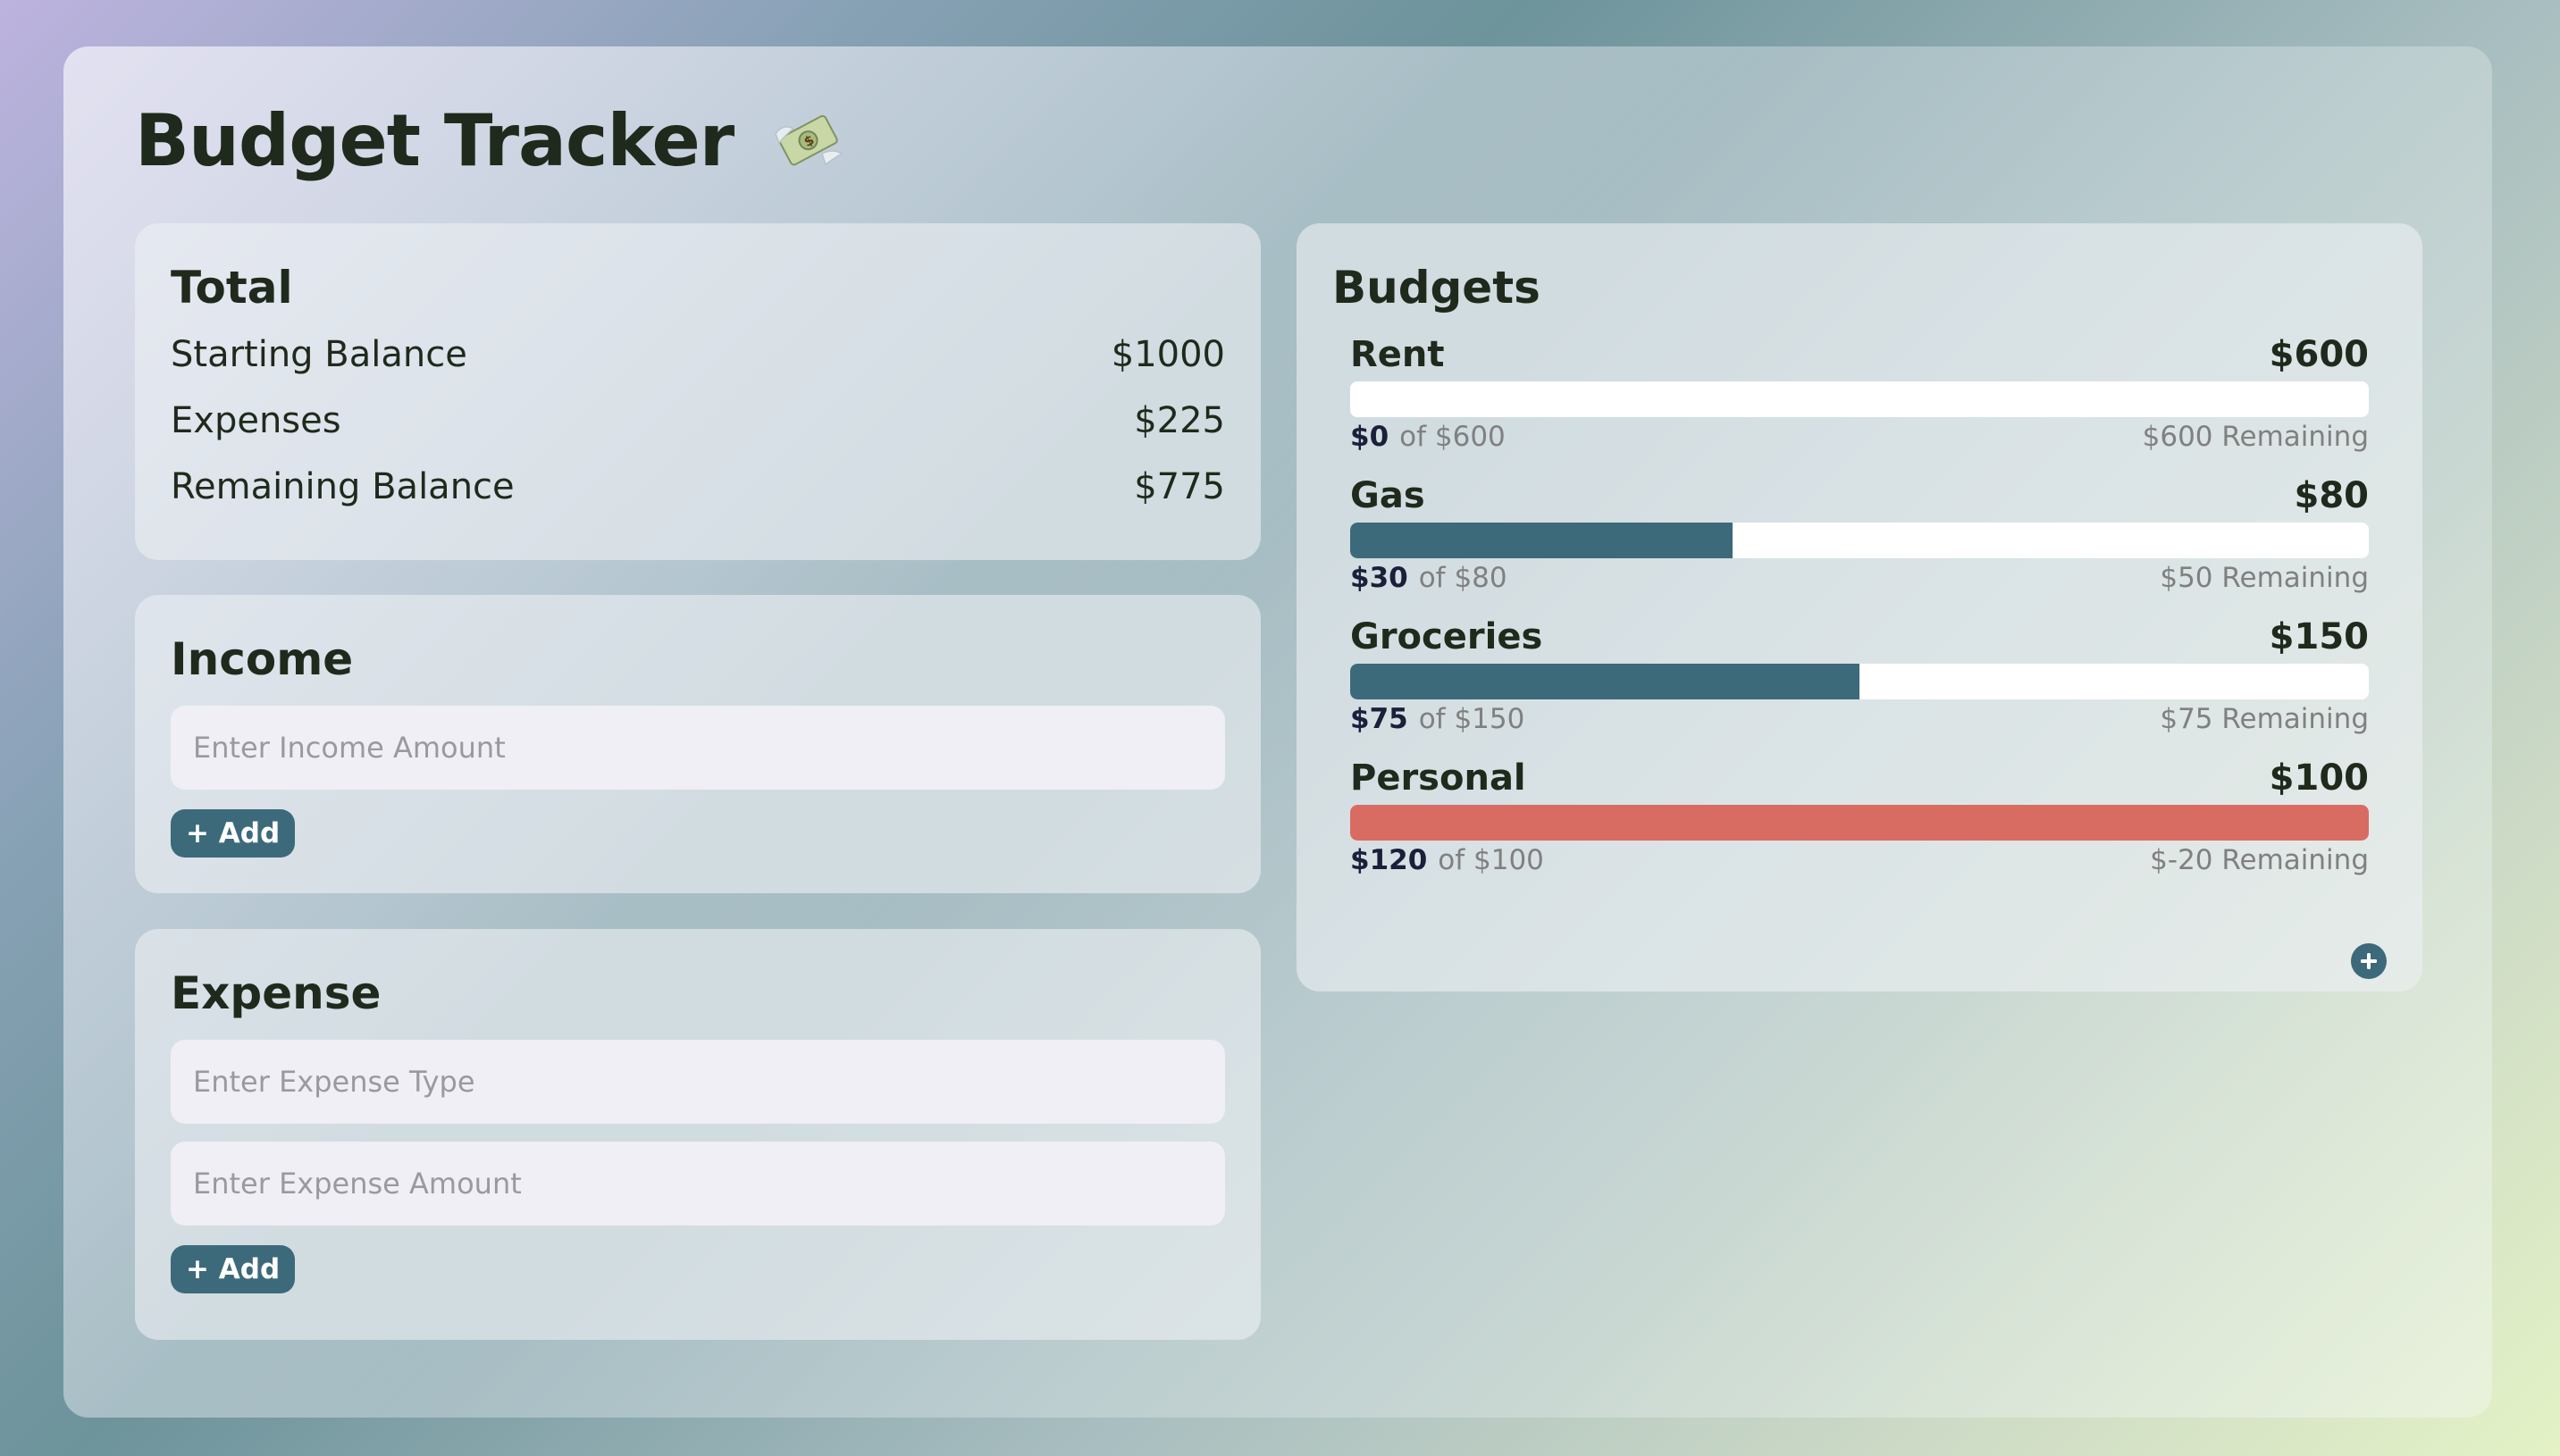 This screenshot has height=1456, width=2560. Describe the element at coordinates (319, 354) in the screenshot. I see `starting-balance-label: Starting Balance` at that location.